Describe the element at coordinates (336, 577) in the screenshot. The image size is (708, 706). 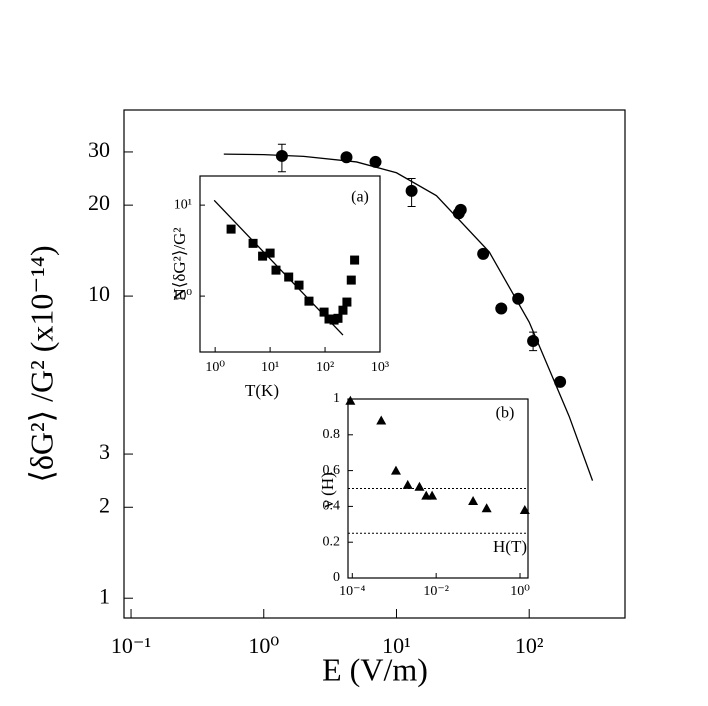
I see `y-tick-label: 0` at that location.